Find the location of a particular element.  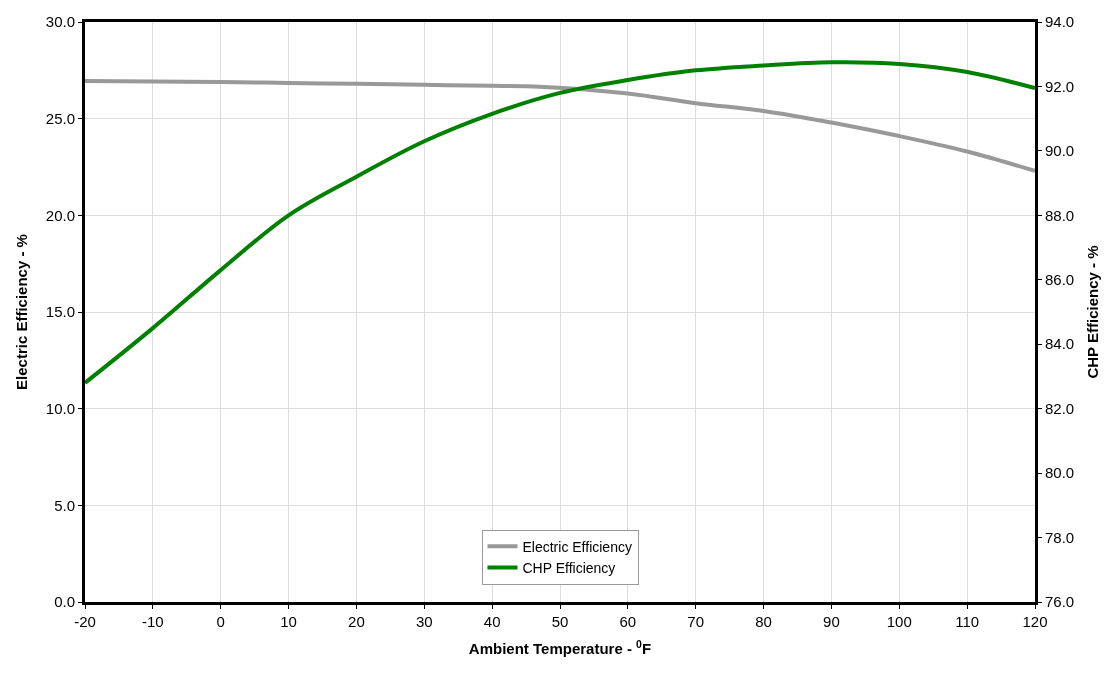

x-tick-label: 20 is located at coordinates (356, 621).